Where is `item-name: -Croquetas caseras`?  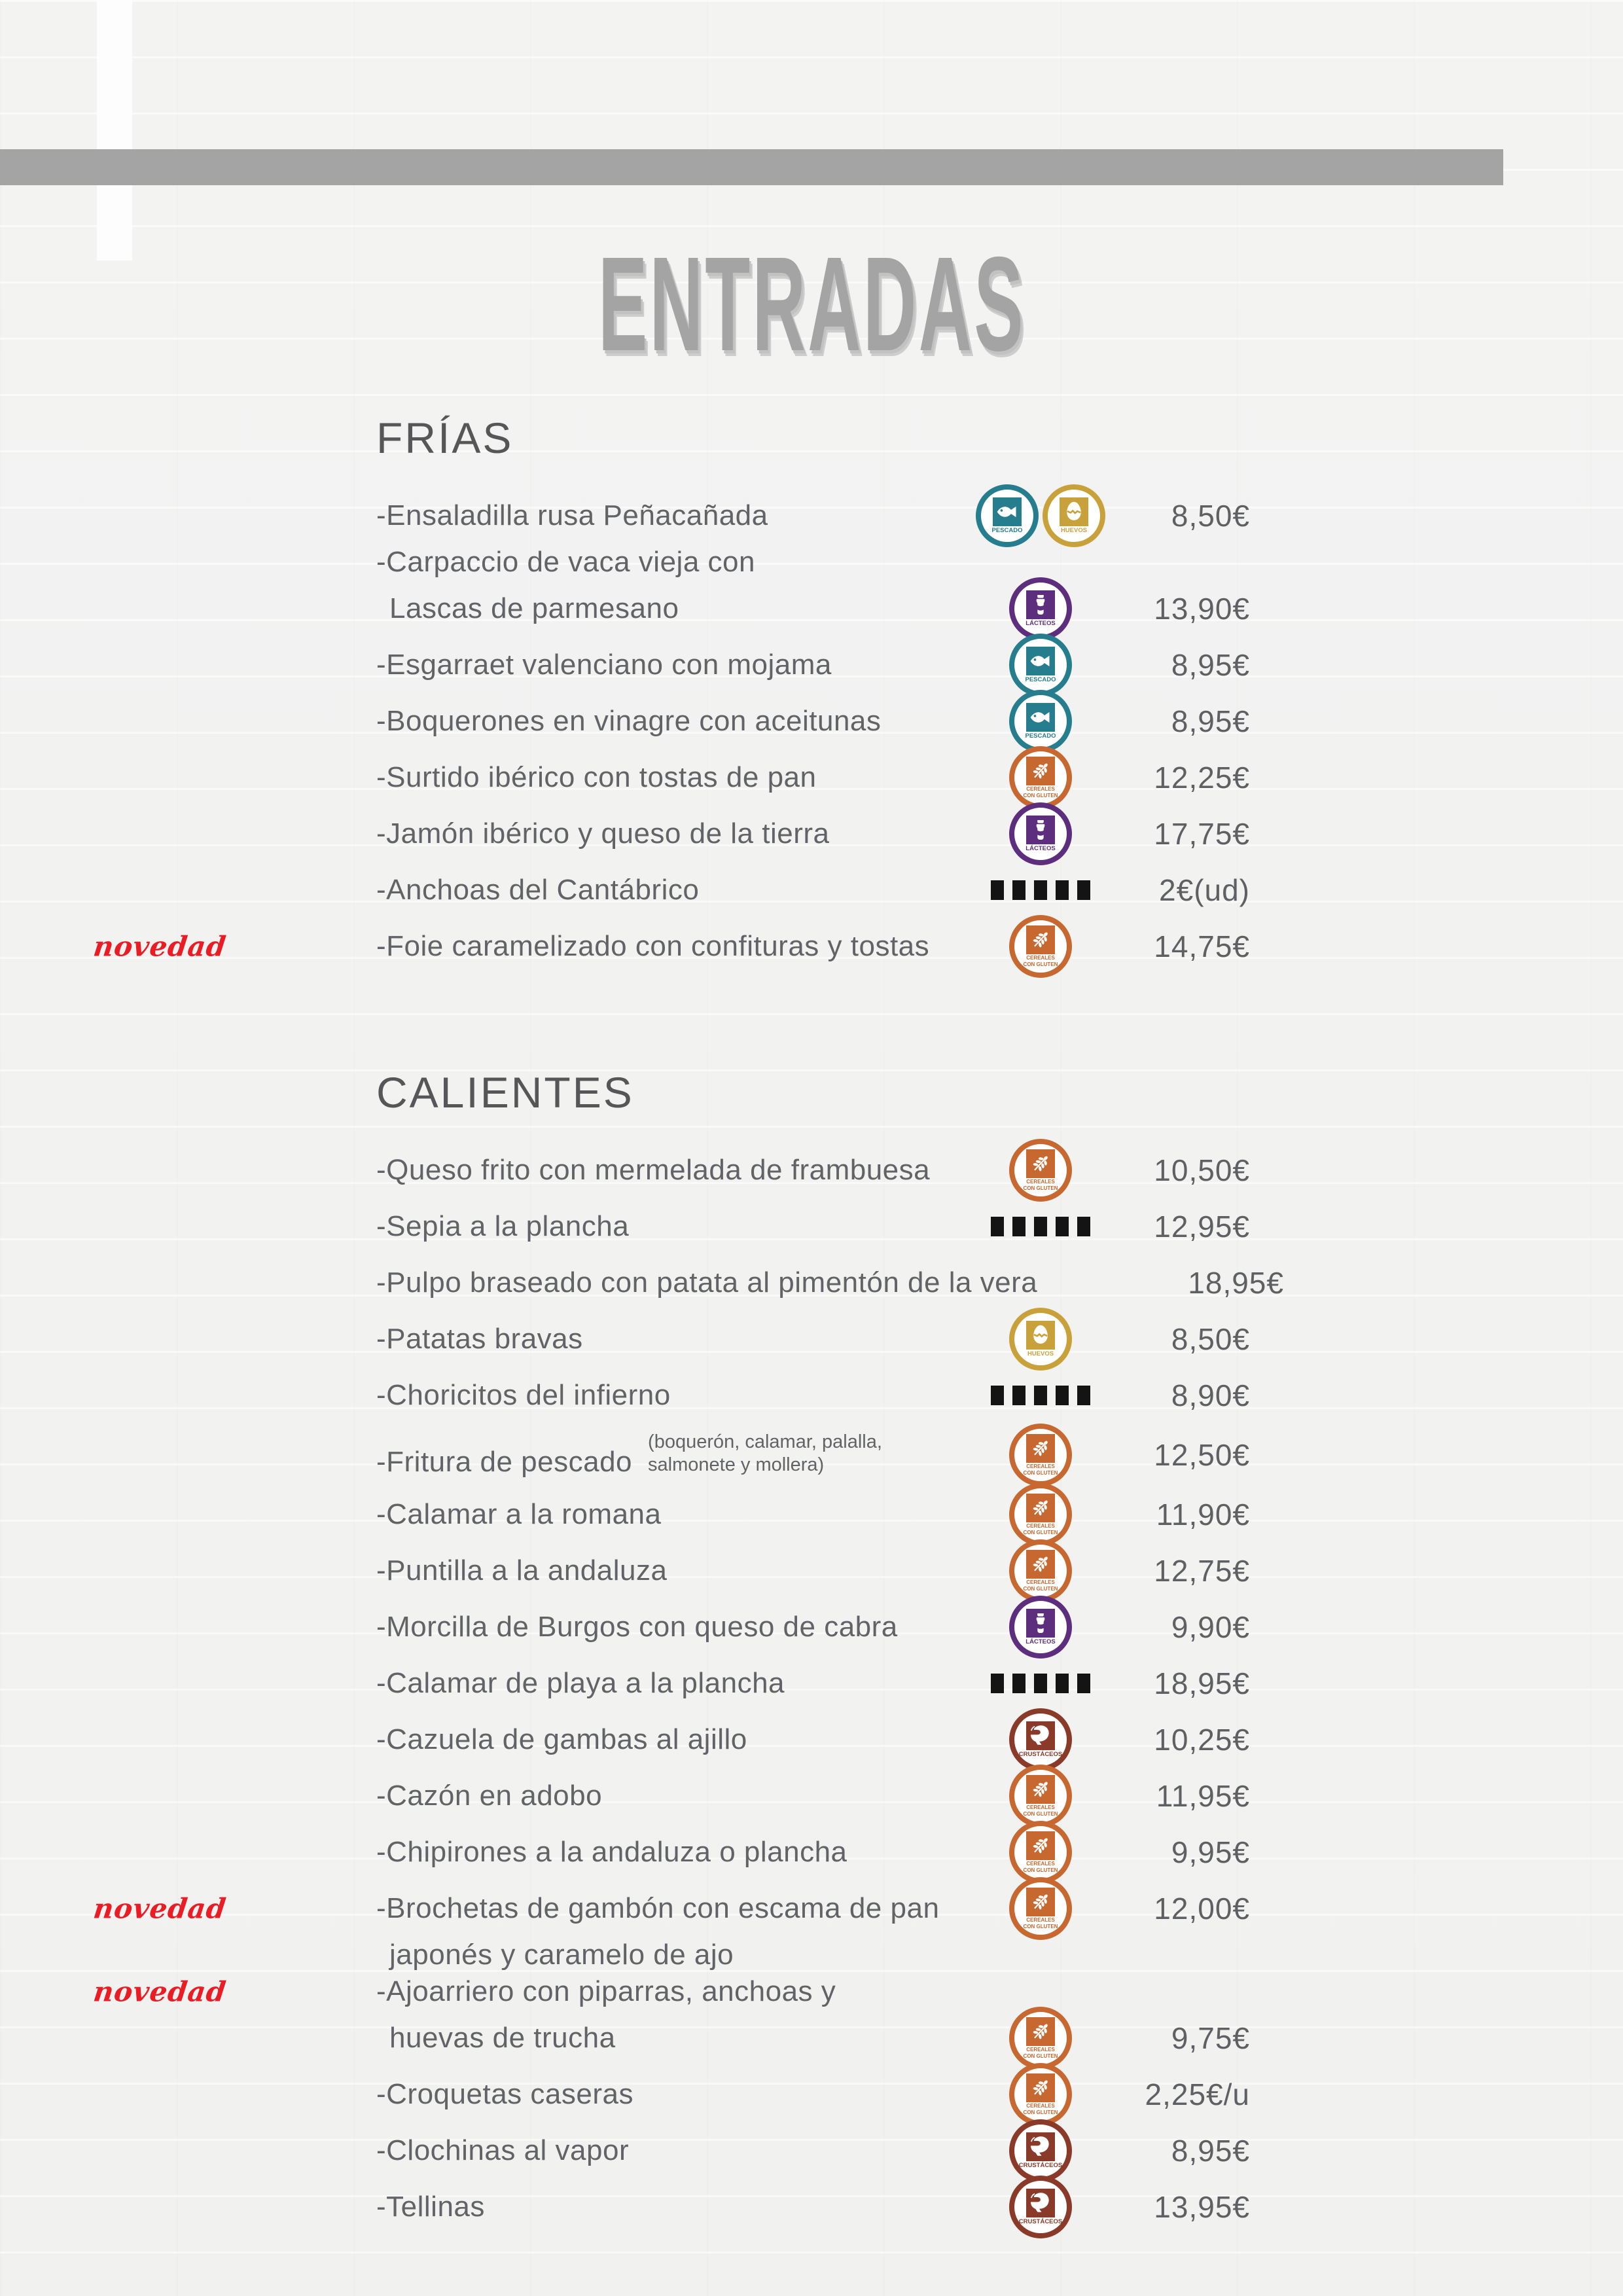
item-name: -Croquetas caseras is located at coordinates (505, 2093).